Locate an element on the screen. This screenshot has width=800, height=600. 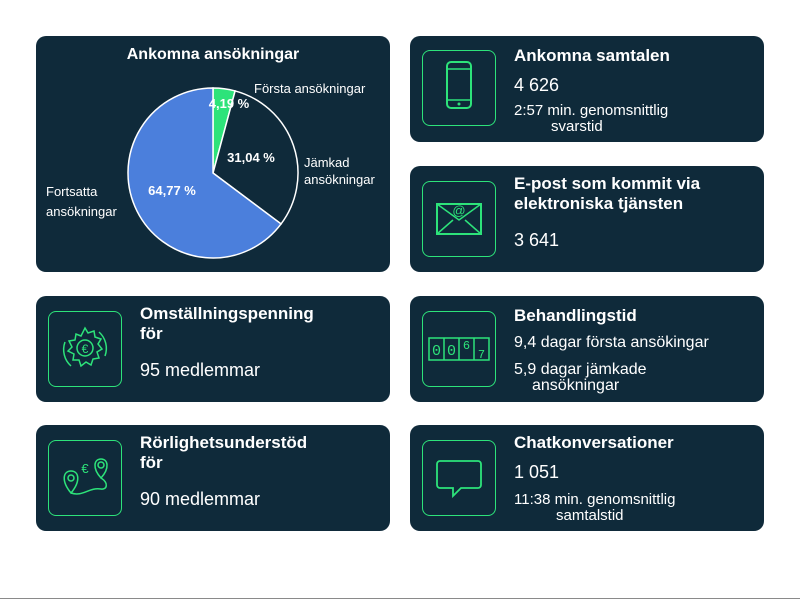
calls-value: 4 626 is located at coordinates (537, 85).